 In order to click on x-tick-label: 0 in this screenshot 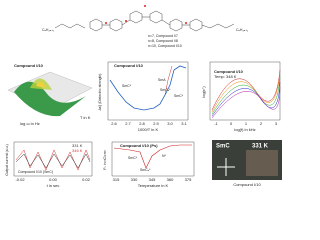, I will do `click(231, 123)`.